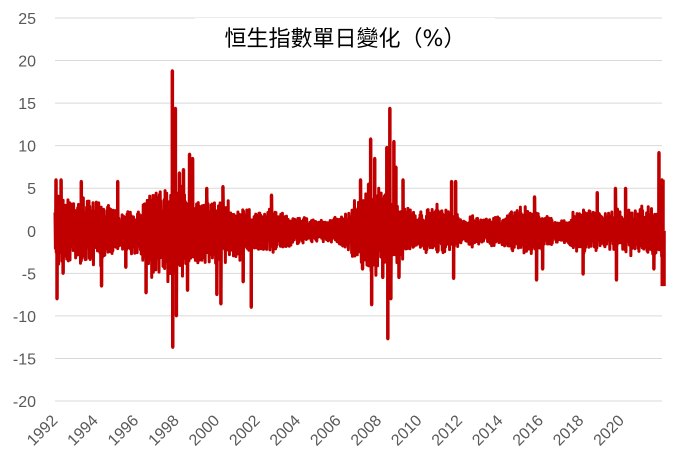  I want to click on x-tick-label: 2006, so click(325, 430).